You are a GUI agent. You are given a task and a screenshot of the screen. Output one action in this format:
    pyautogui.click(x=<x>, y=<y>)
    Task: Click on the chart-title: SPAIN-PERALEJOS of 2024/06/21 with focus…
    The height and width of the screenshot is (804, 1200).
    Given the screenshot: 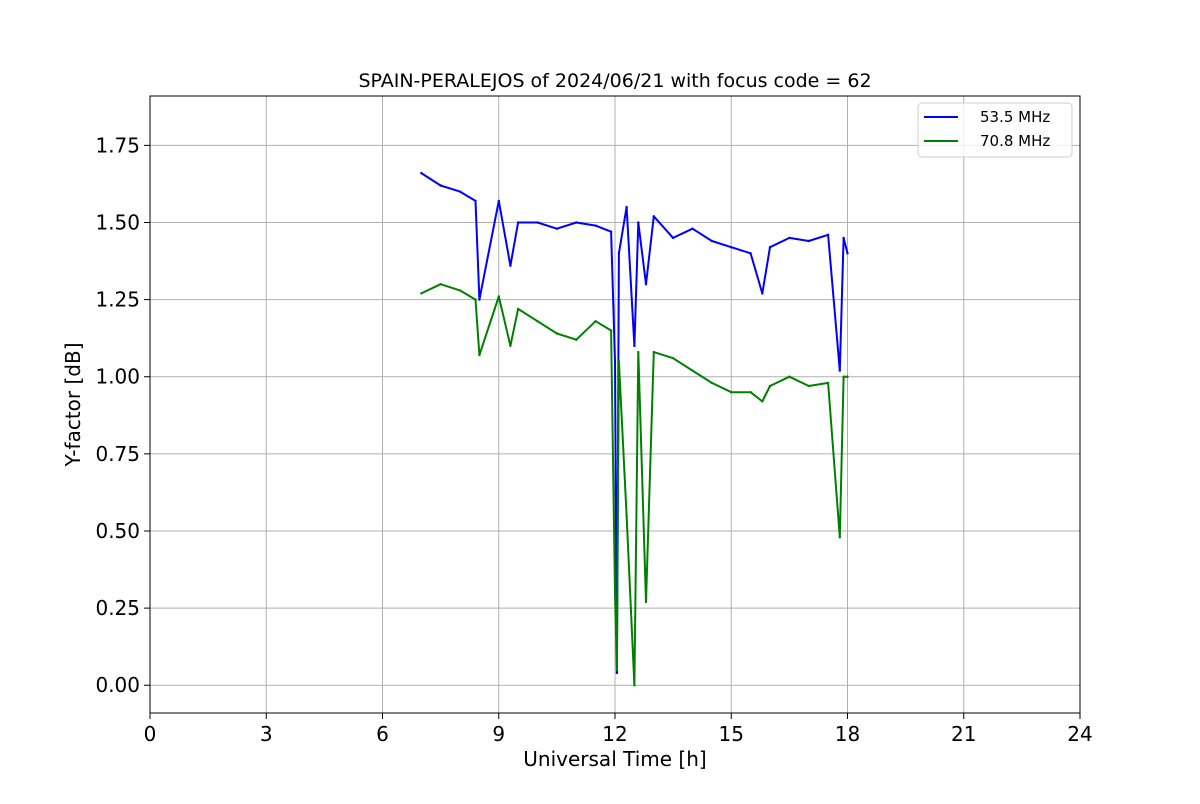 What is the action you would take?
    pyautogui.click(x=614, y=81)
    